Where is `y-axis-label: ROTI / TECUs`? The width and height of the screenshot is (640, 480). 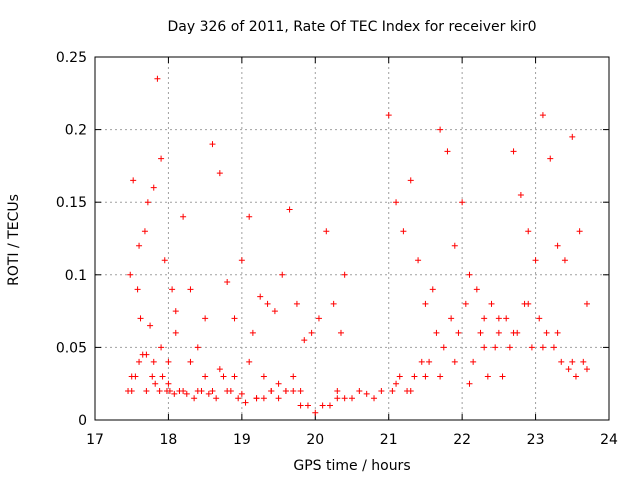
y-axis-label: ROTI / TECUs is located at coordinates (14, 240).